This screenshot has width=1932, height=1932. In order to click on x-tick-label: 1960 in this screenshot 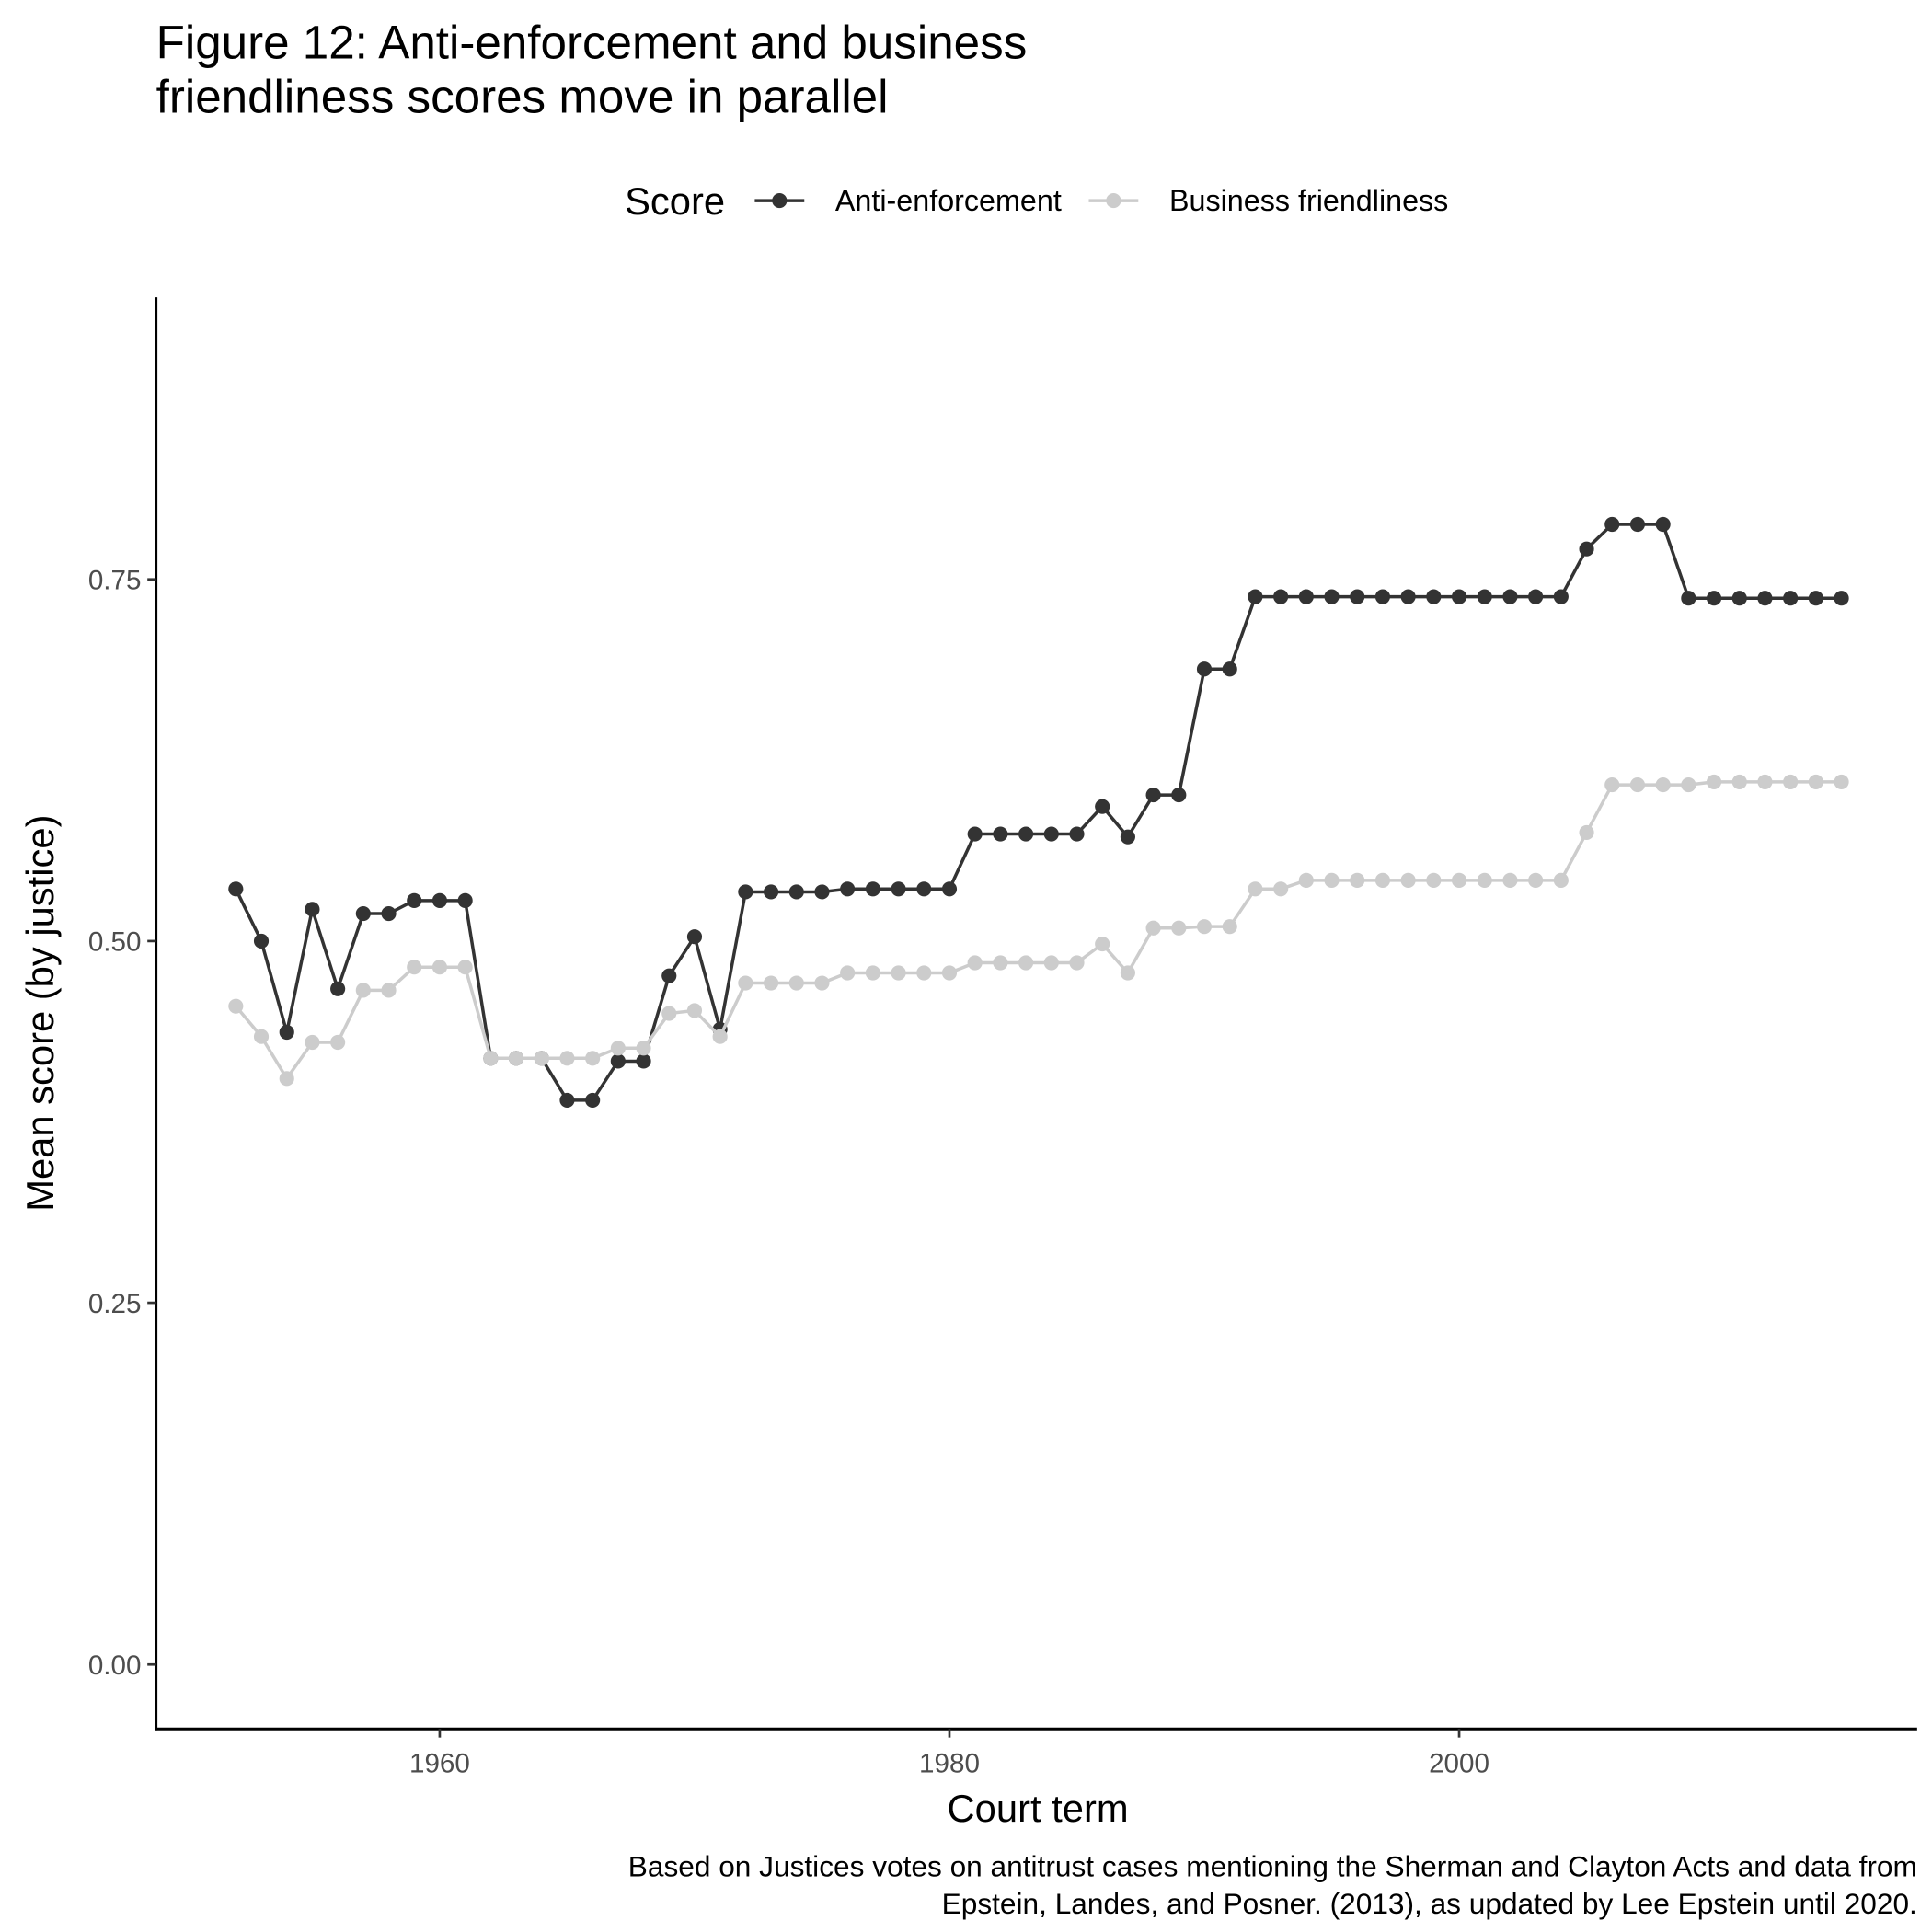, I will do `click(439, 1763)`.